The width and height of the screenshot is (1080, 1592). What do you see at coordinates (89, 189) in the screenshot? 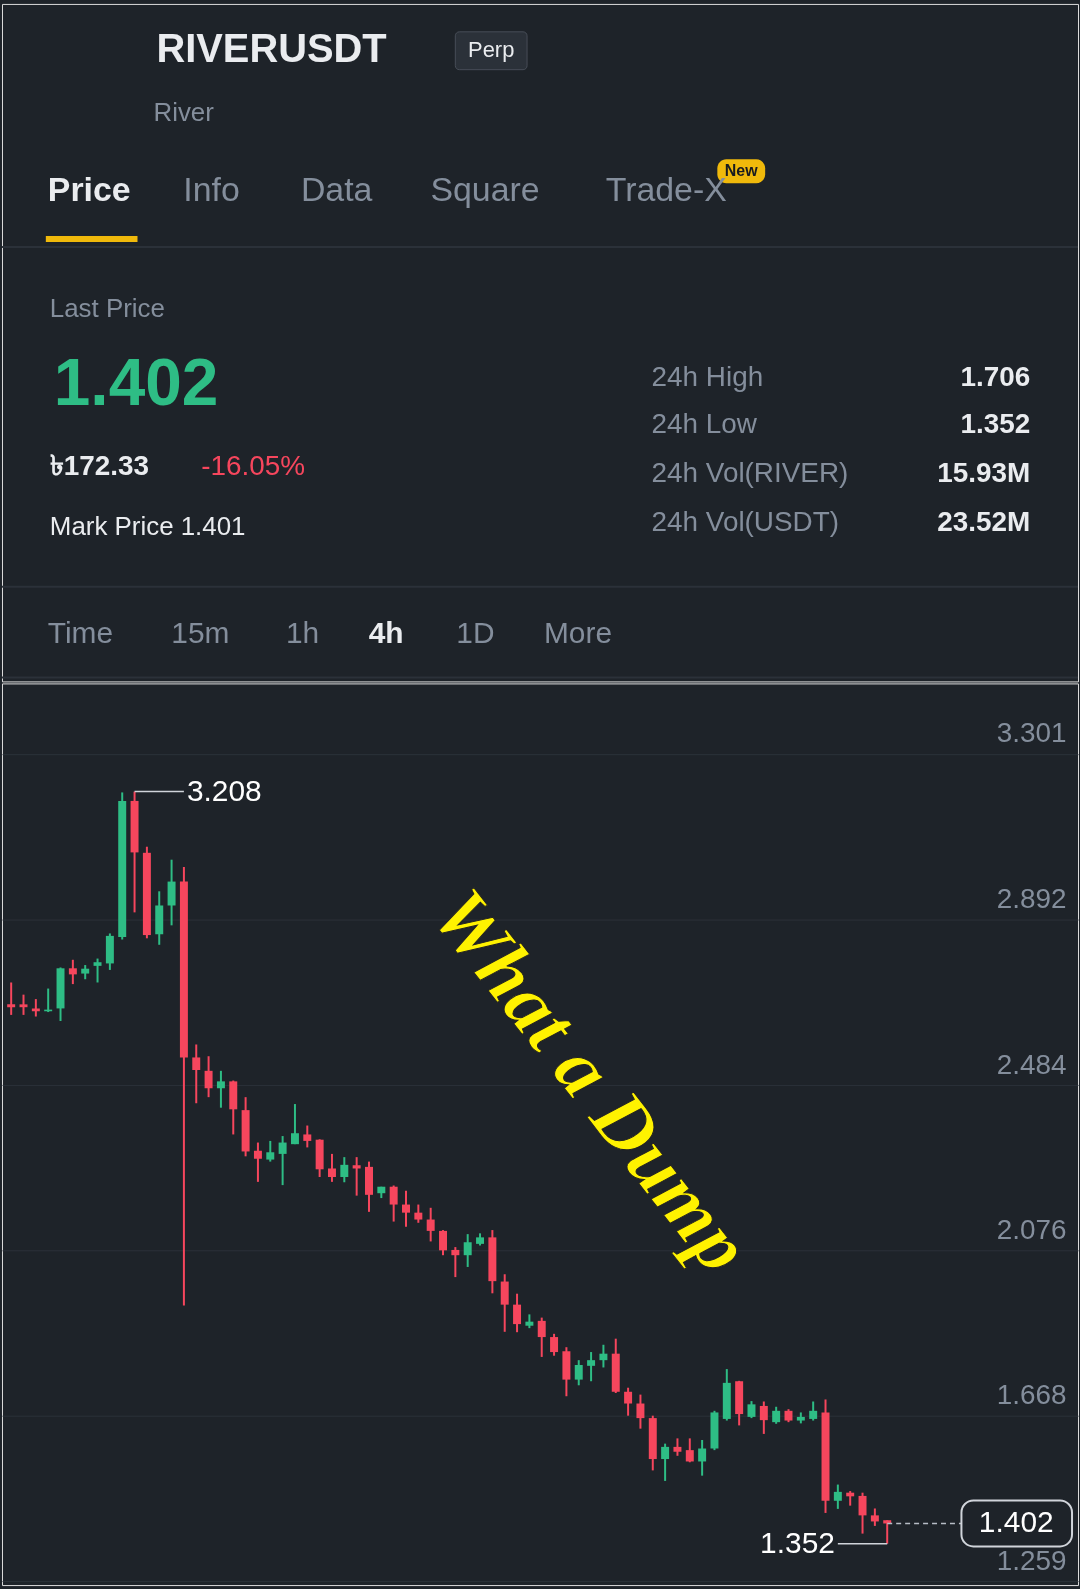
I see `text: Price` at bounding box center [89, 189].